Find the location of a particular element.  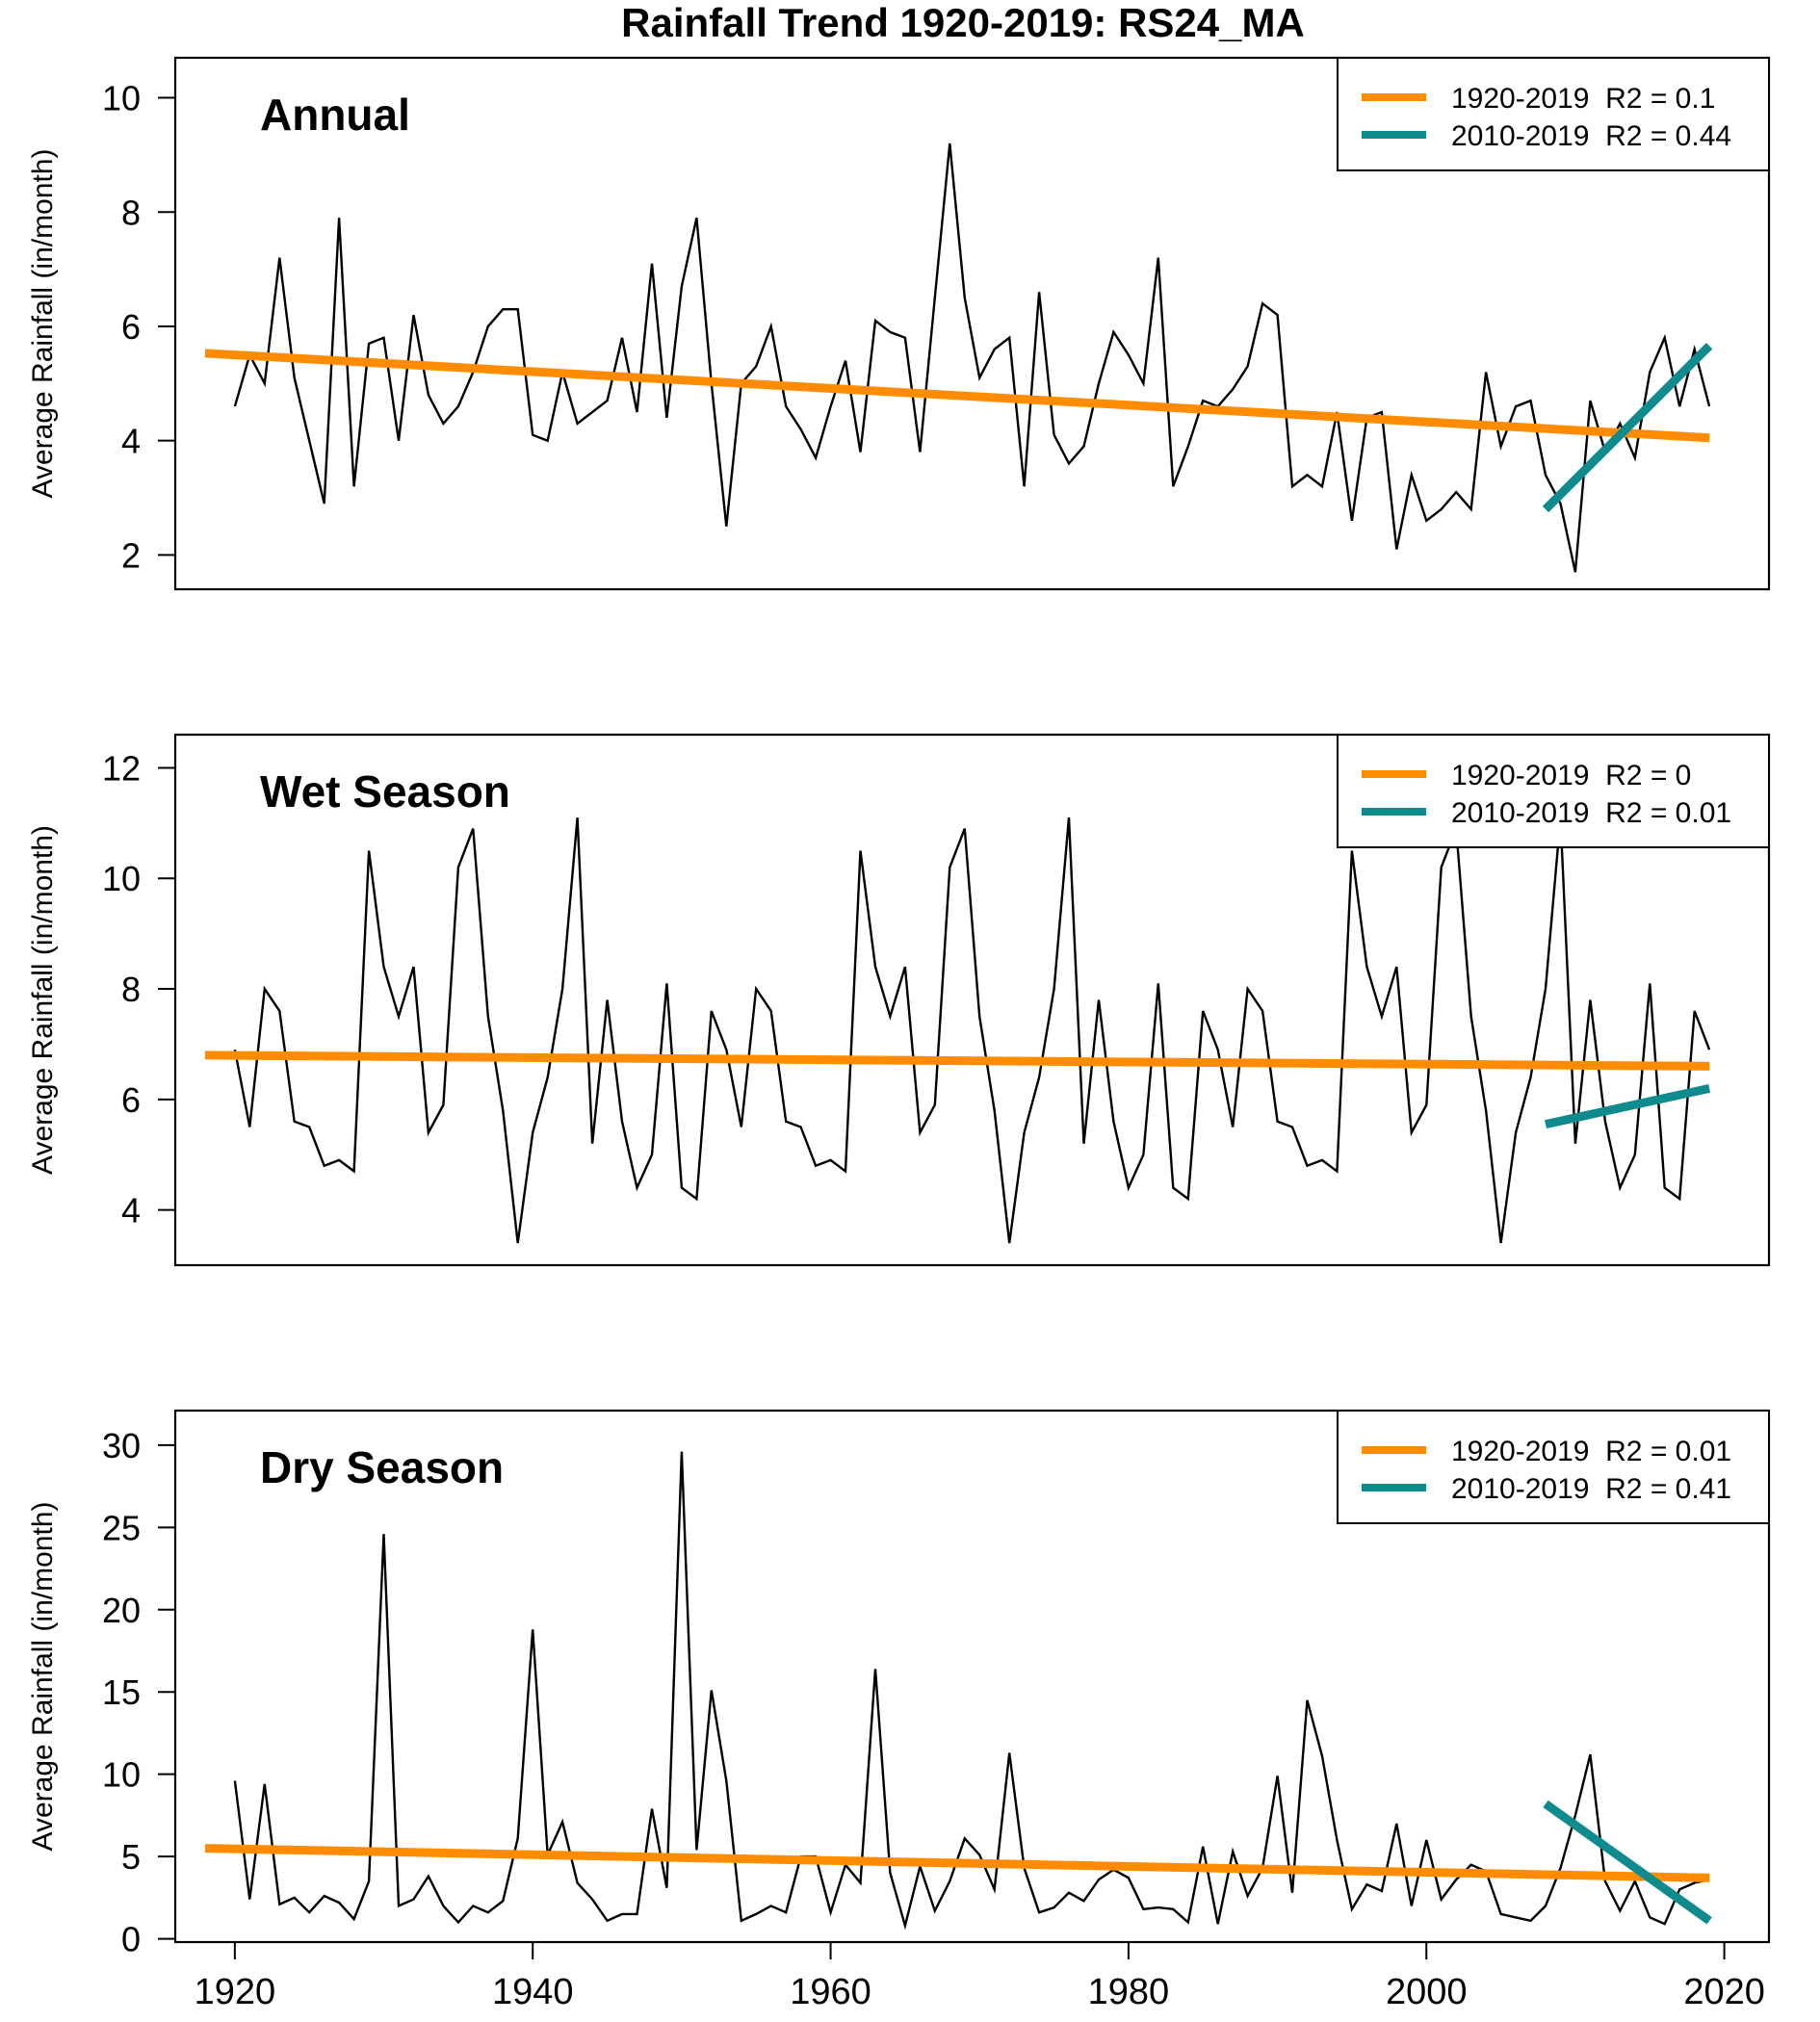

legend: 1920-2019 R2 = 0.01 2010-2019 R2 = 0.41 is located at coordinates (1554, 1467).